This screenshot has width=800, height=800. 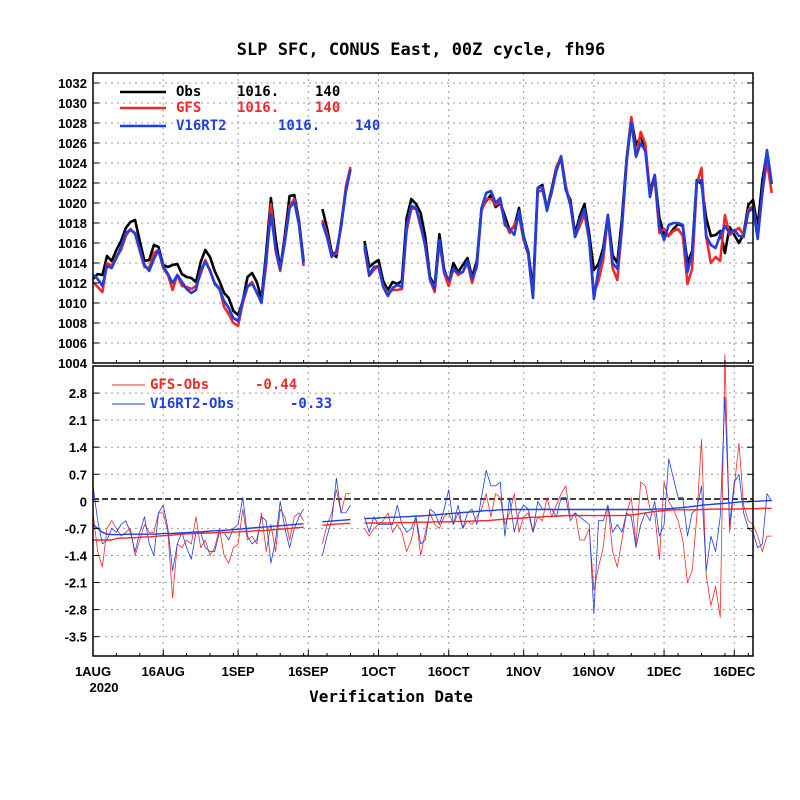 What do you see at coordinates (73, 263) in the screenshot?
I see `top-y-tick-label-5: 1014` at bounding box center [73, 263].